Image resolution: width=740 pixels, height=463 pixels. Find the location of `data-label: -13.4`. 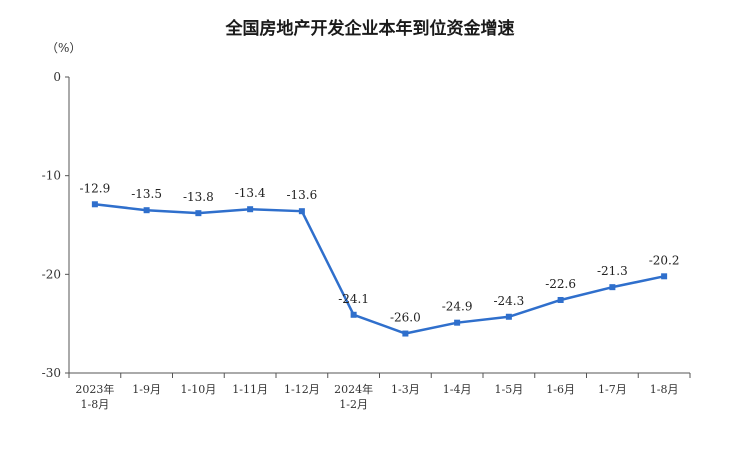

data-label: -13.4 is located at coordinates (250, 193).